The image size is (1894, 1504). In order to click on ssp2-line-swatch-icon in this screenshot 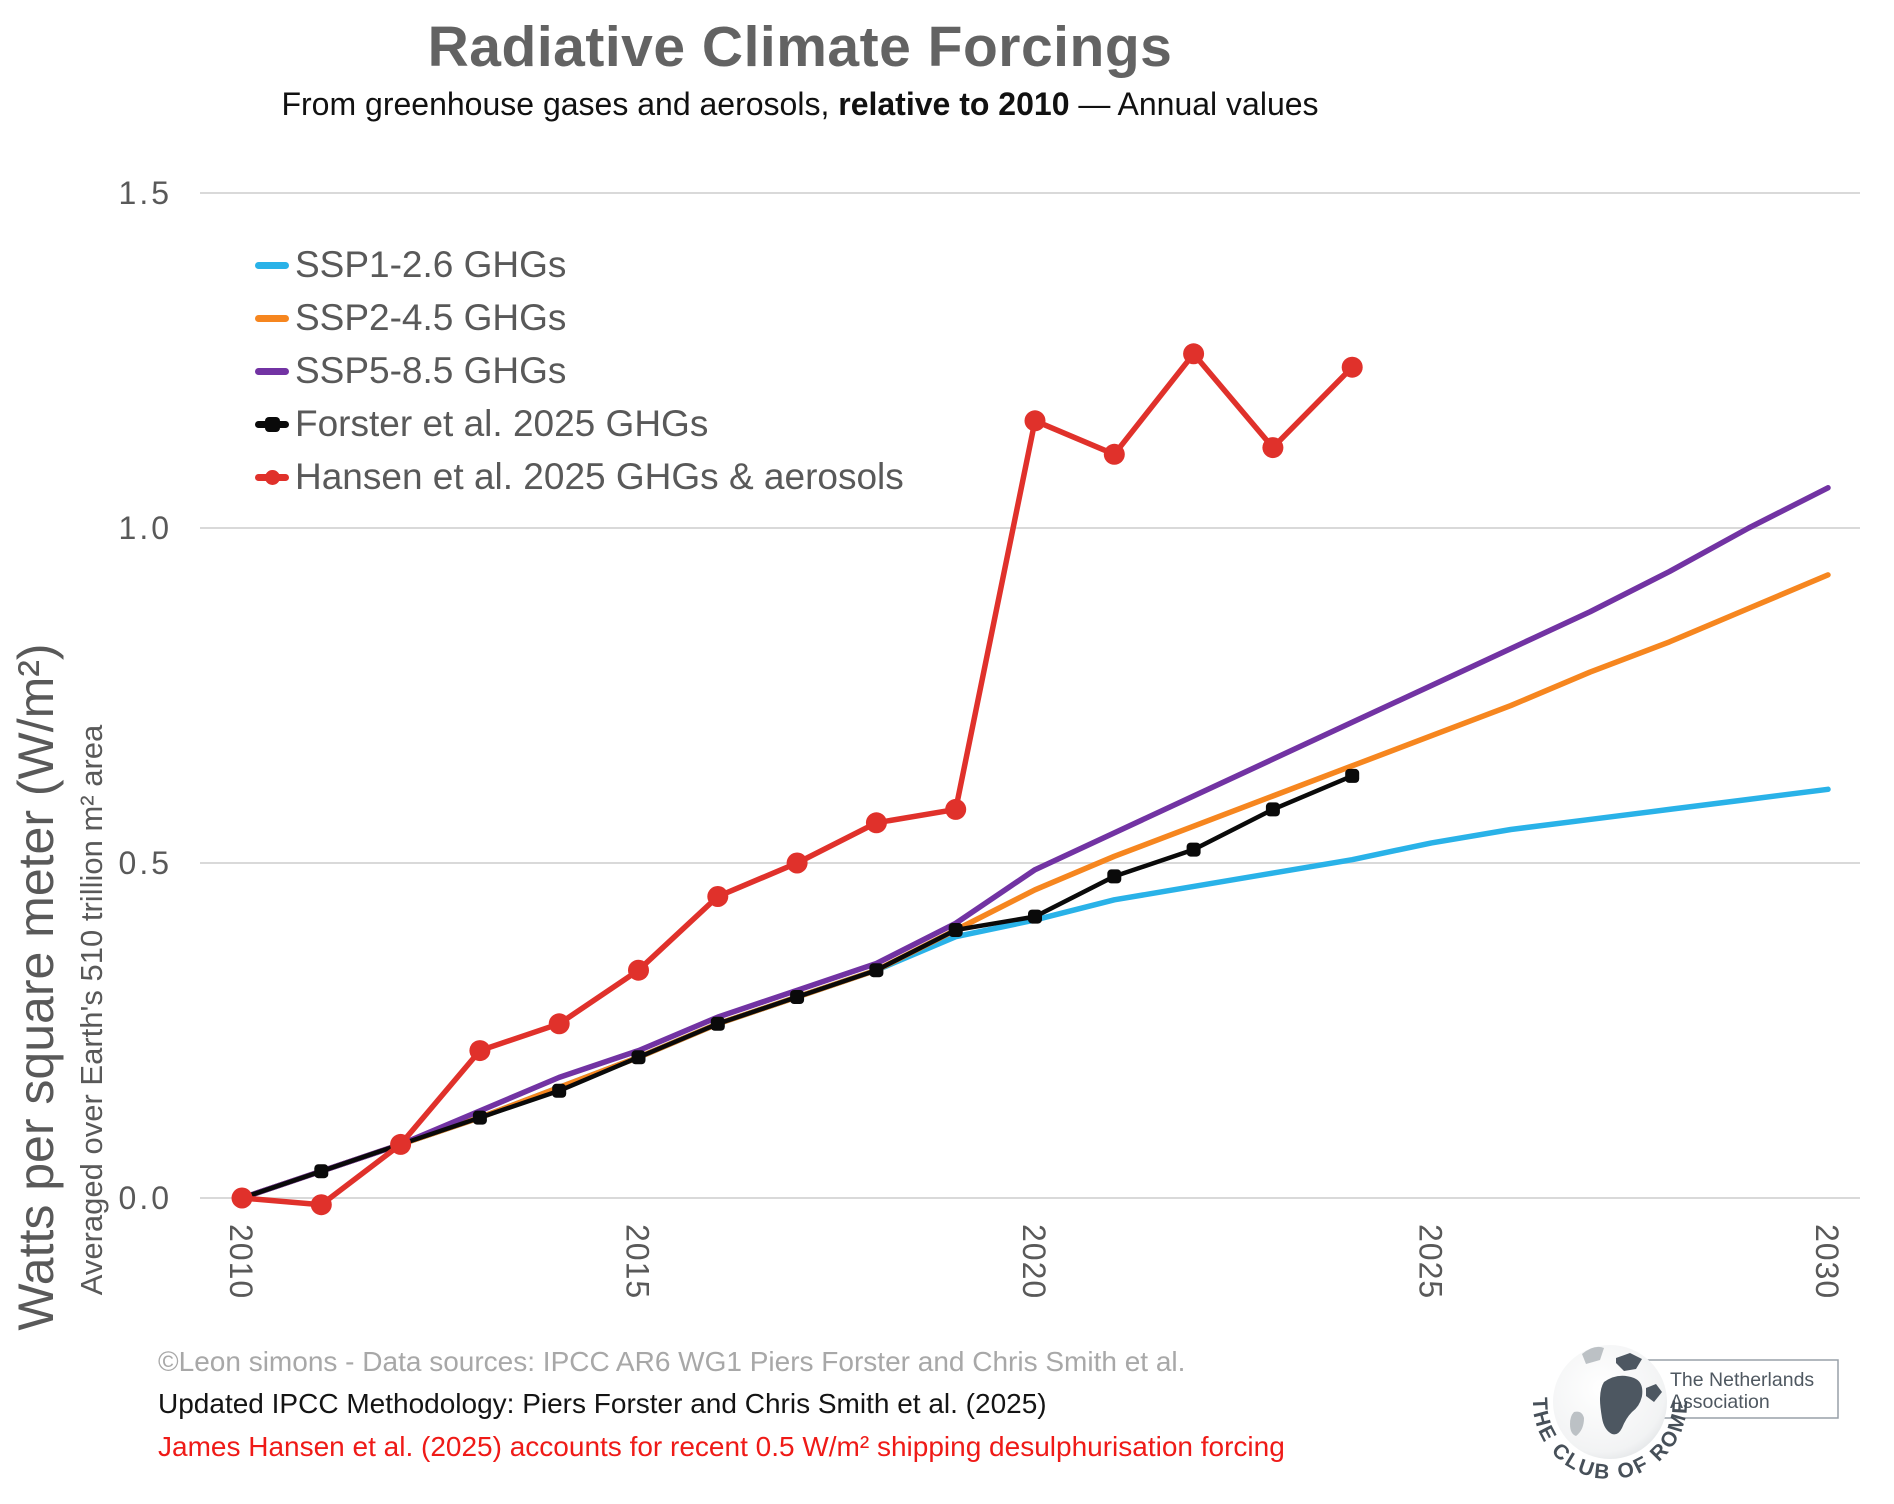, I will do `click(273, 318)`.